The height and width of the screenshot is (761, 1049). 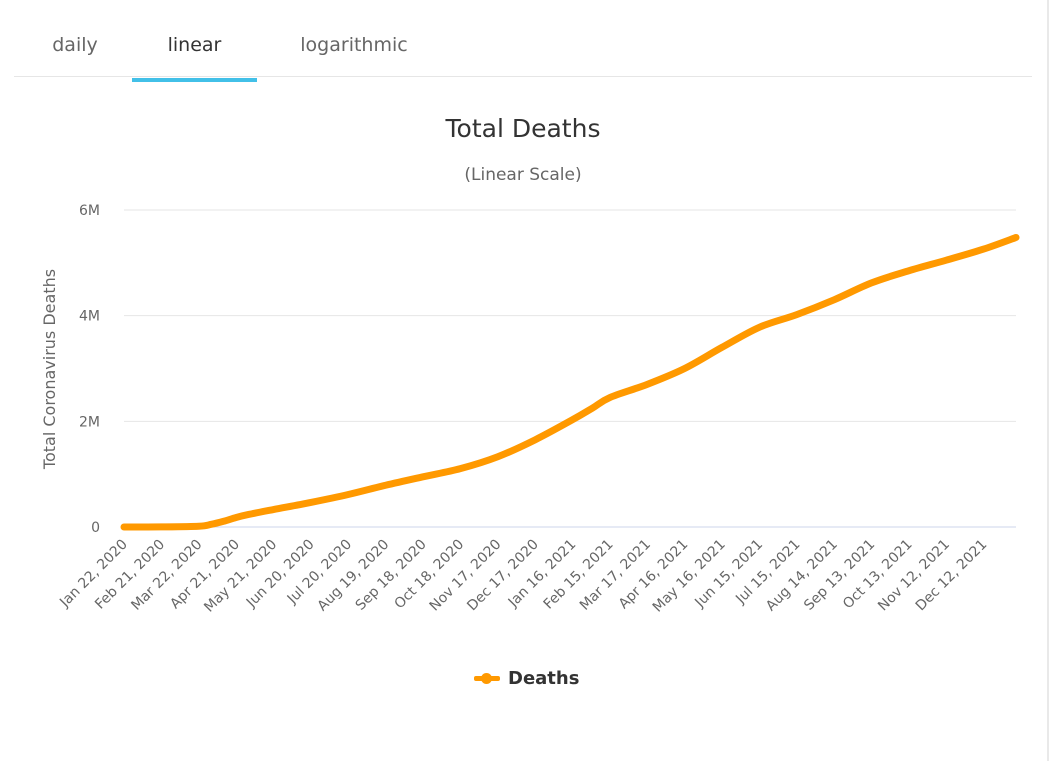 I want to click on tab-logarithmic: logarithmic, so click(x=354, y=56).